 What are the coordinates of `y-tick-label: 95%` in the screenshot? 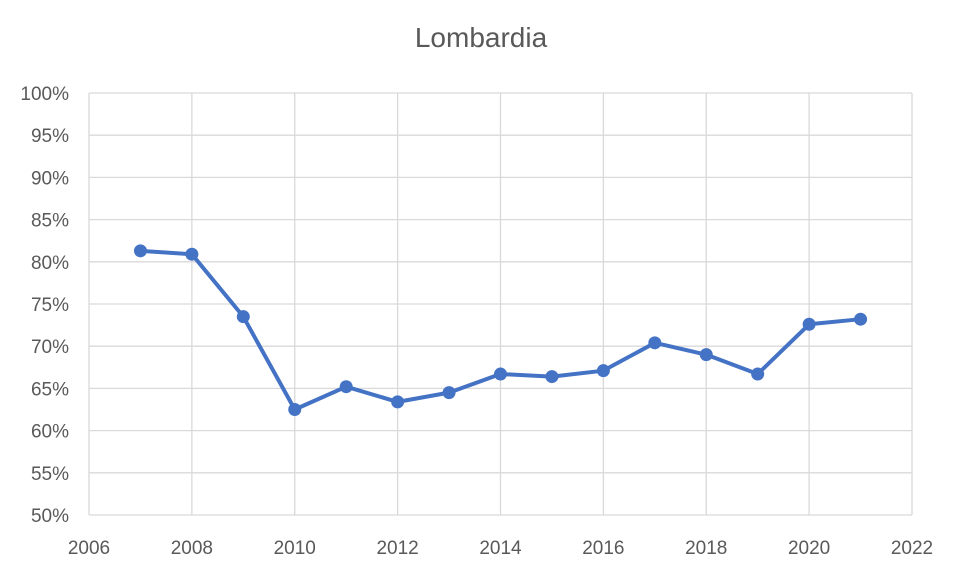 It's located at (50, 136).